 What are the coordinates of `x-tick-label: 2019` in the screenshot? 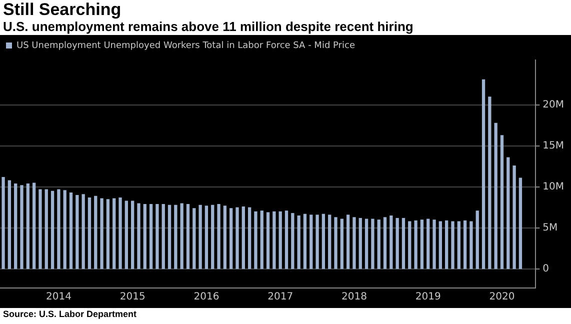 It's located at (428, 297).